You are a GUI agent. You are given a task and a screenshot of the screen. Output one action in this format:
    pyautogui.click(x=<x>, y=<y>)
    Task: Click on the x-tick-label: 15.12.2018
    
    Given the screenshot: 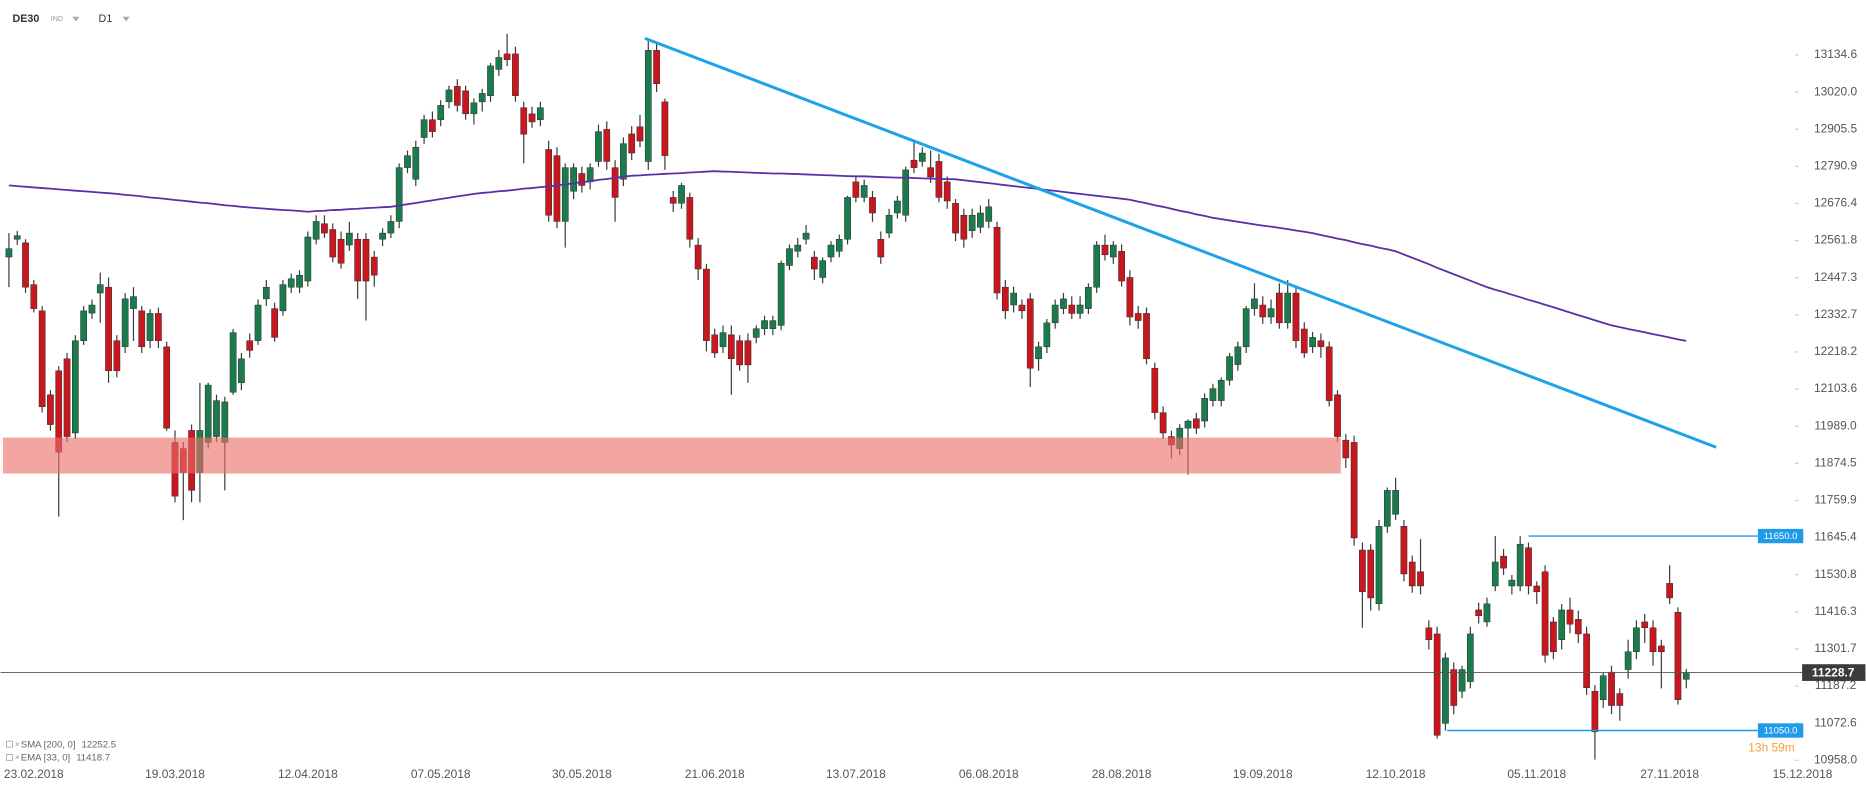 What is the action you would take?
    pyautogui.click(x=1803, y=774)
    